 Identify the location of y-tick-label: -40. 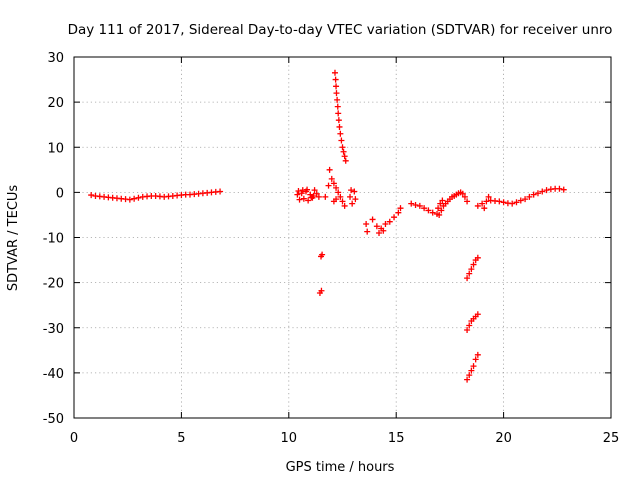
(53, 374).